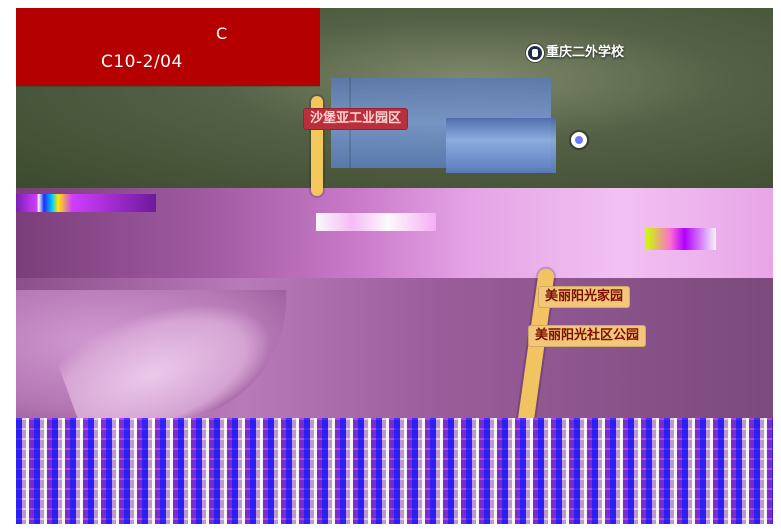 Image resolution: width=781 pixels, height=532 pixels. What do you see at coordinates (579, 140) in the screenshot?
I see `map-pin-icon` at bounding box center [579, 140].